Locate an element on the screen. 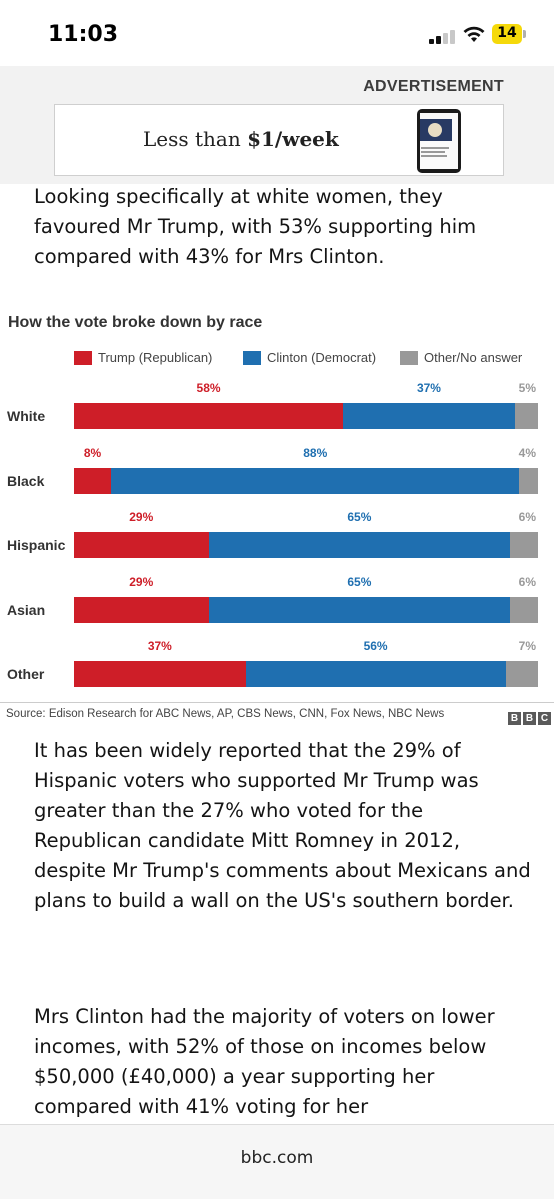  ad-label: ADVERTISEMENT is located at coordinates (433, 86).